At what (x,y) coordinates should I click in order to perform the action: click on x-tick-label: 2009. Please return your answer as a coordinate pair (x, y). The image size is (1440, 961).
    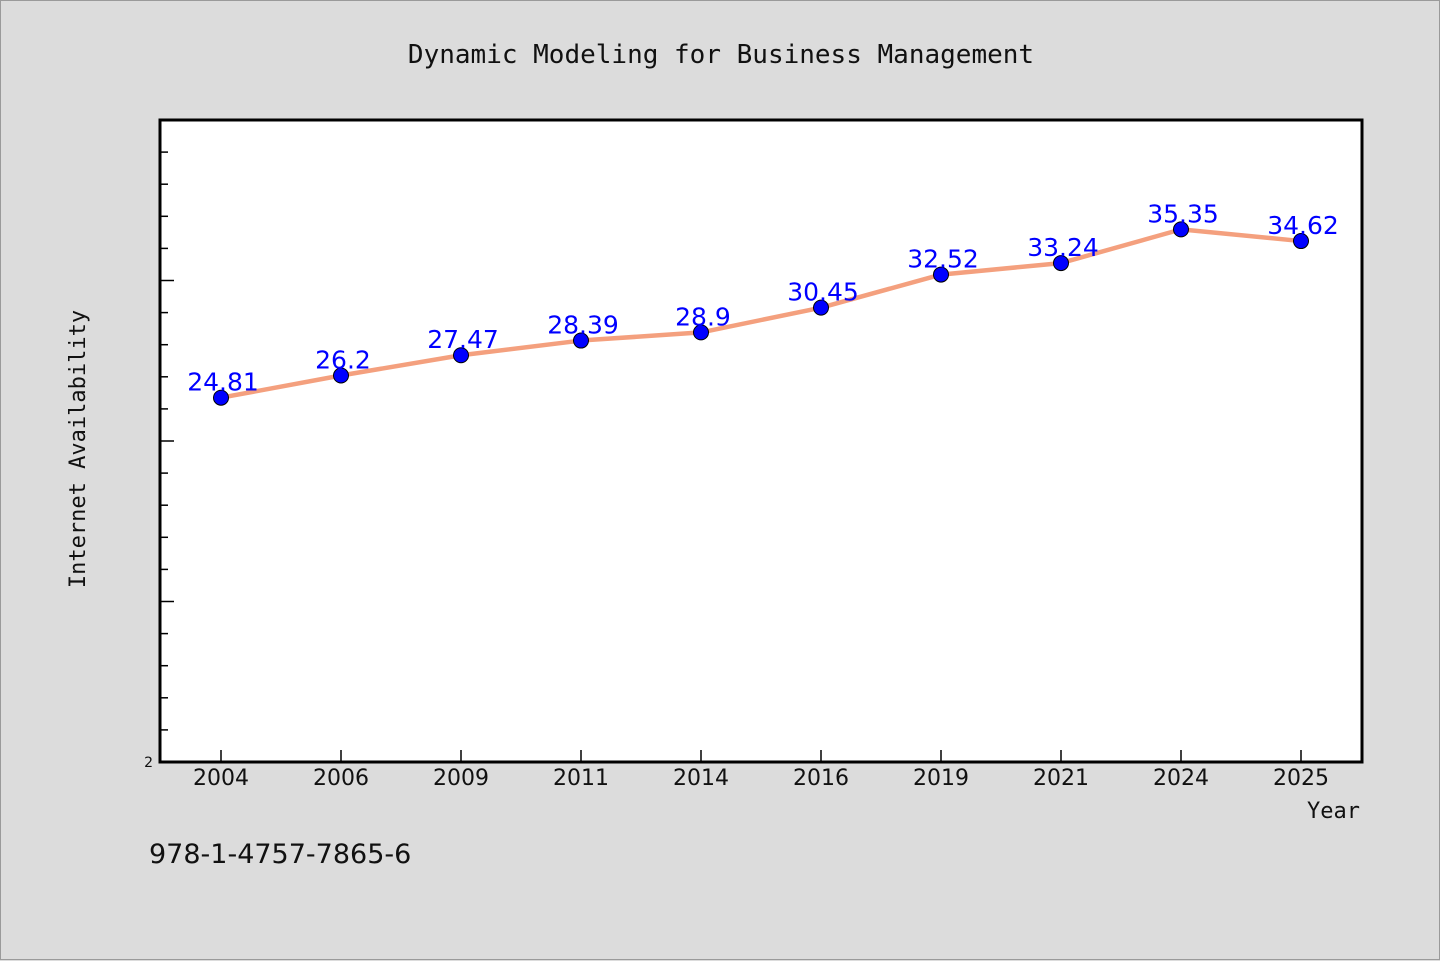
    Looking at the image, I should click on (461, 778).